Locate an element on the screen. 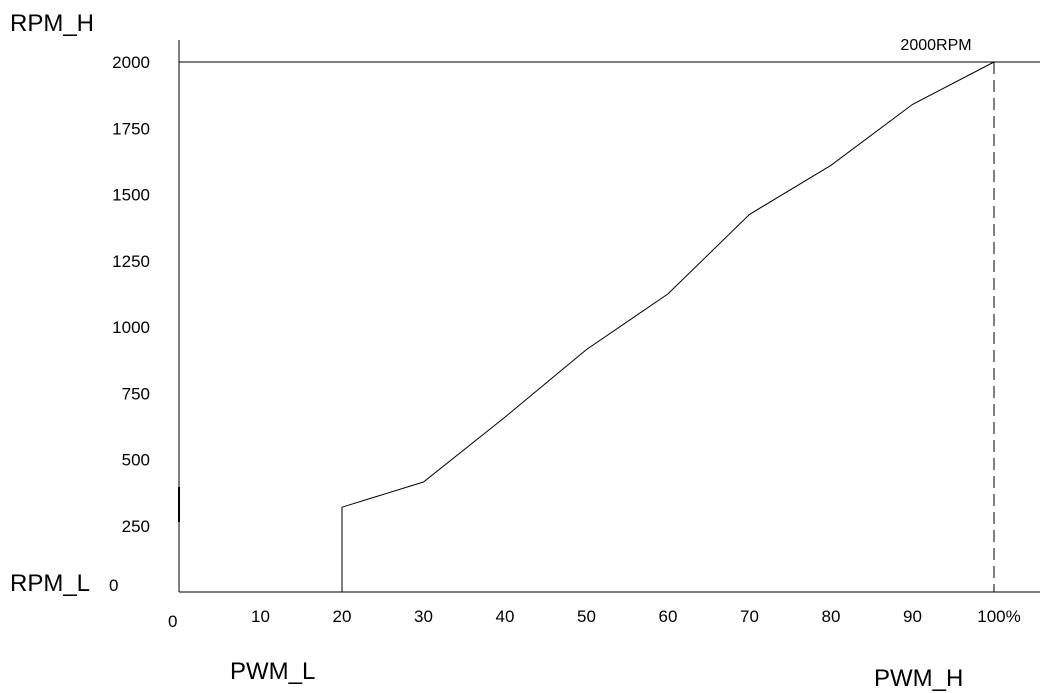 The height and width of the screenshot is (693, 1041). y-axis-high-label: RPM_H is located at coordinates (52, 23).